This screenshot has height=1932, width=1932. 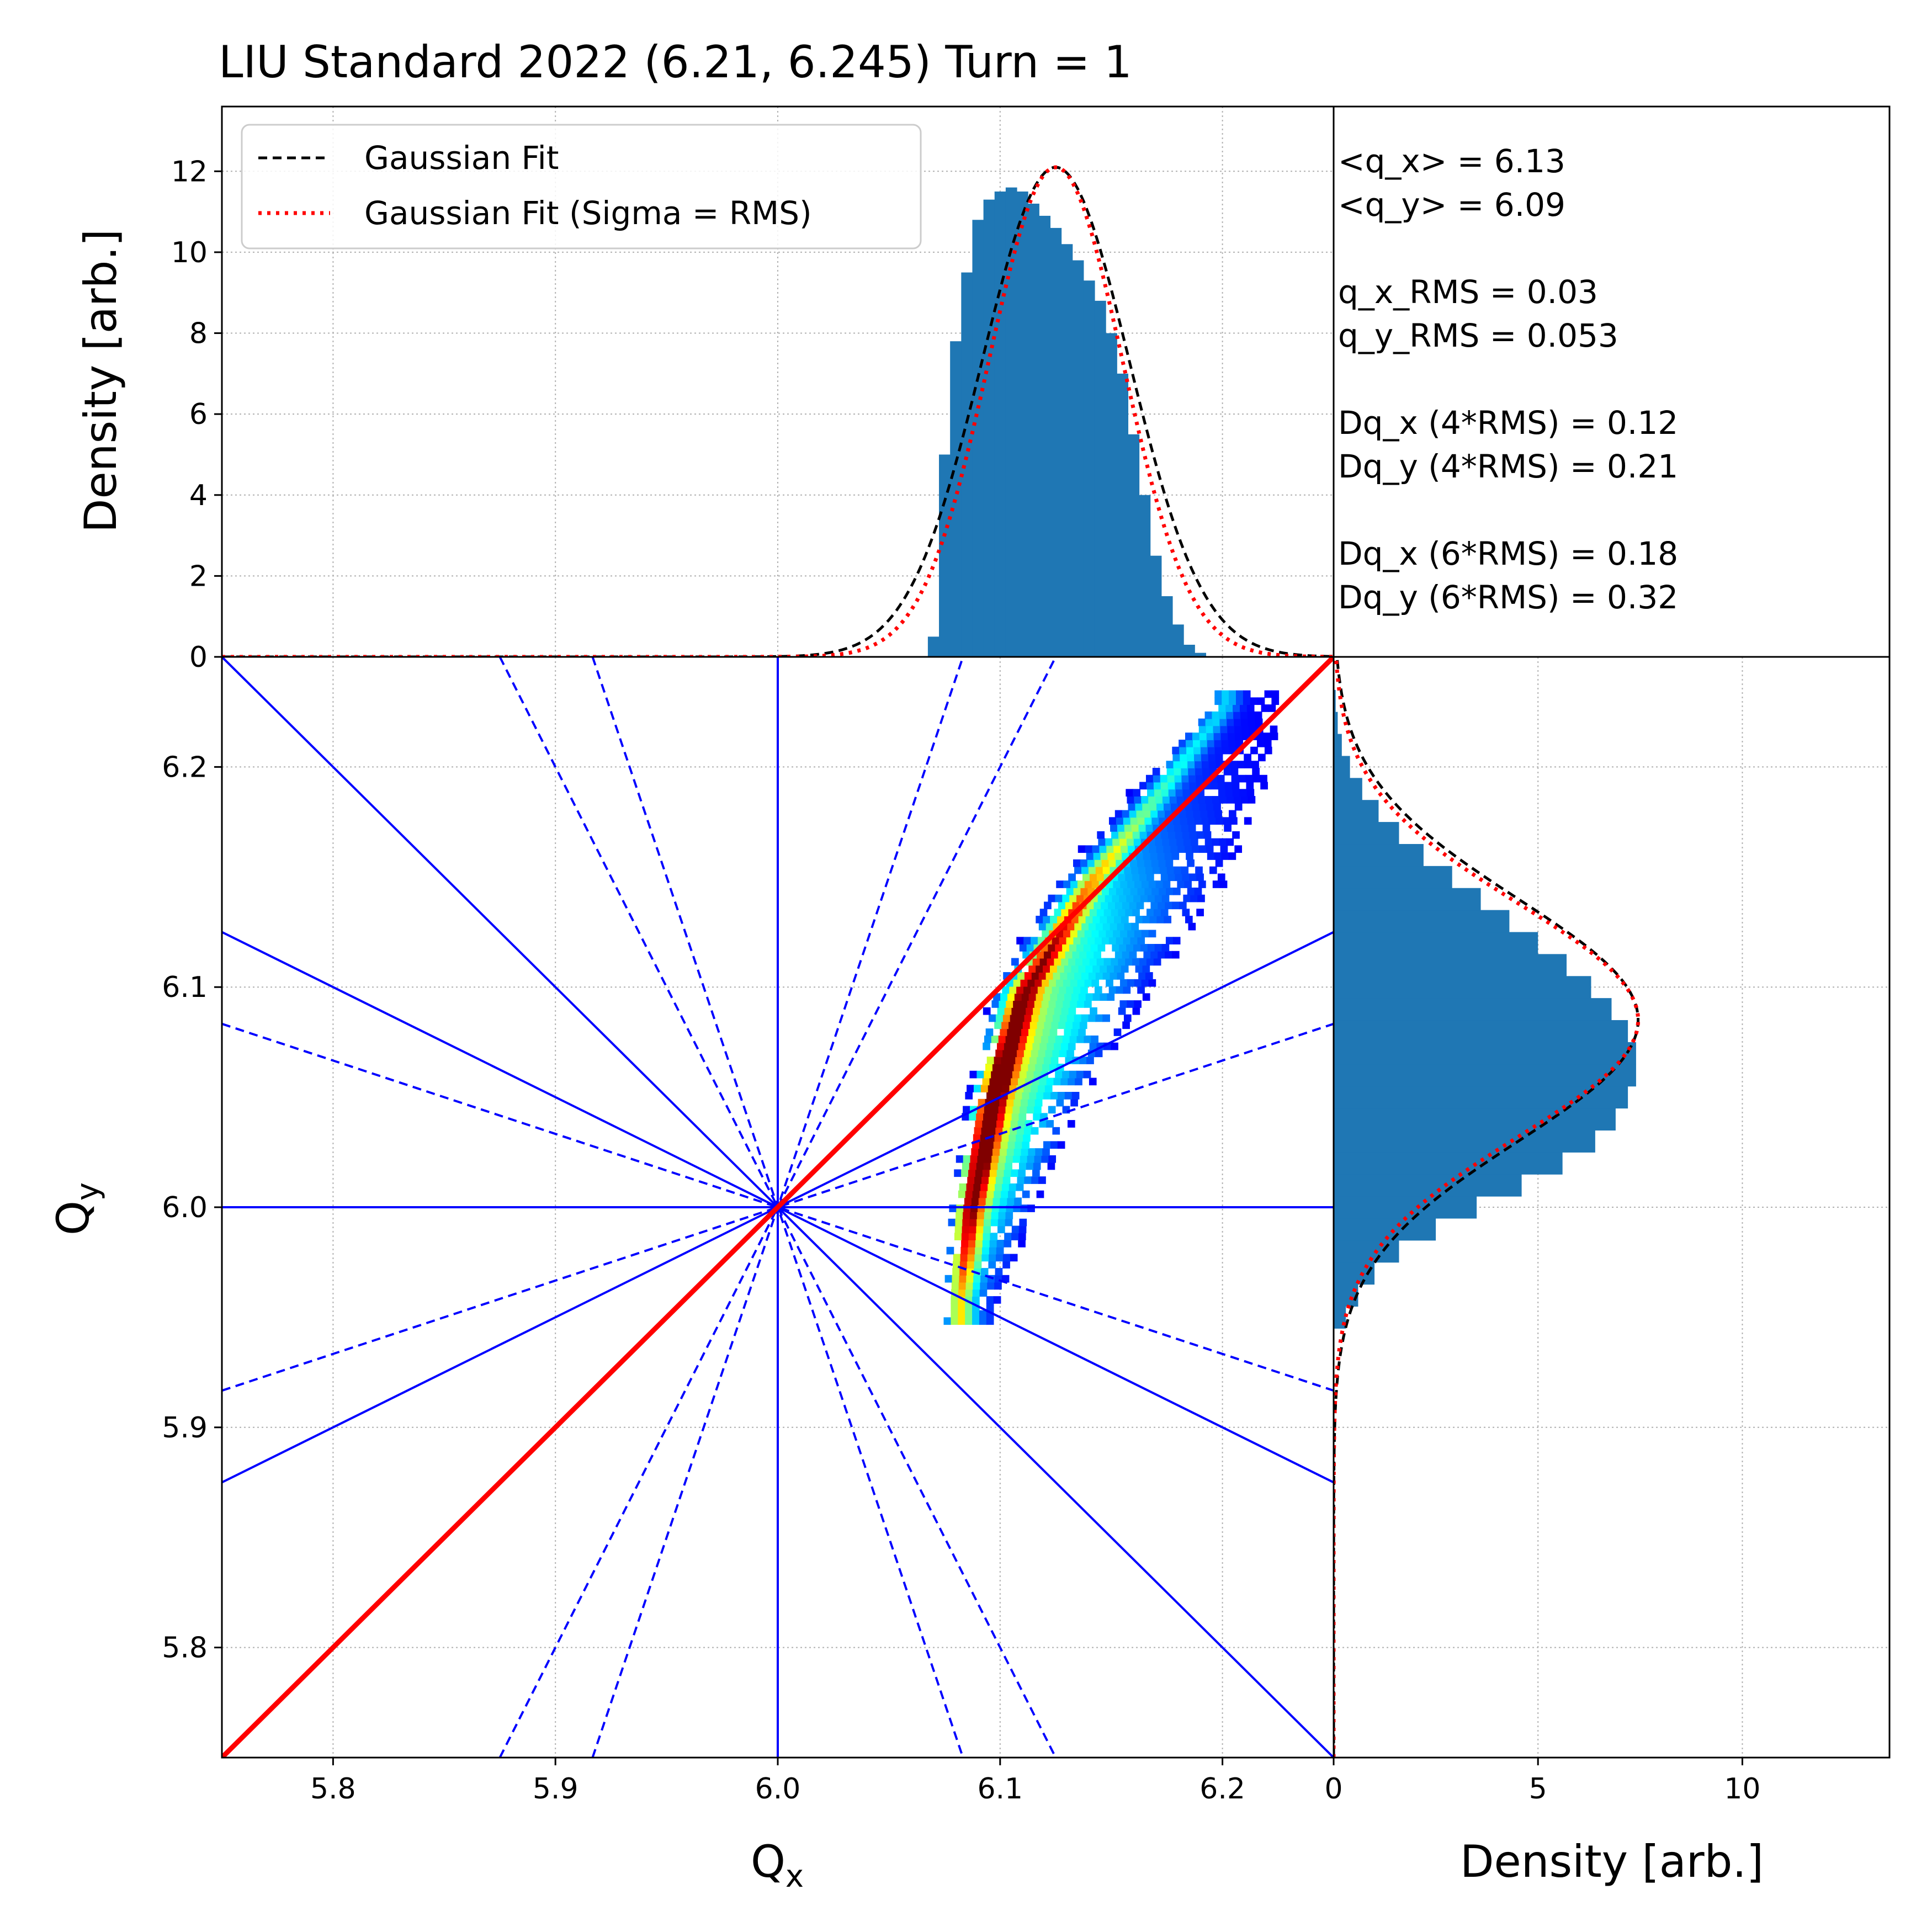 What do you see at coordinates (1508, 554) in the screenshot?
I see `stats-line: Dq_x (6*RMS) = 0.18` at bounding box center [1508, 554].